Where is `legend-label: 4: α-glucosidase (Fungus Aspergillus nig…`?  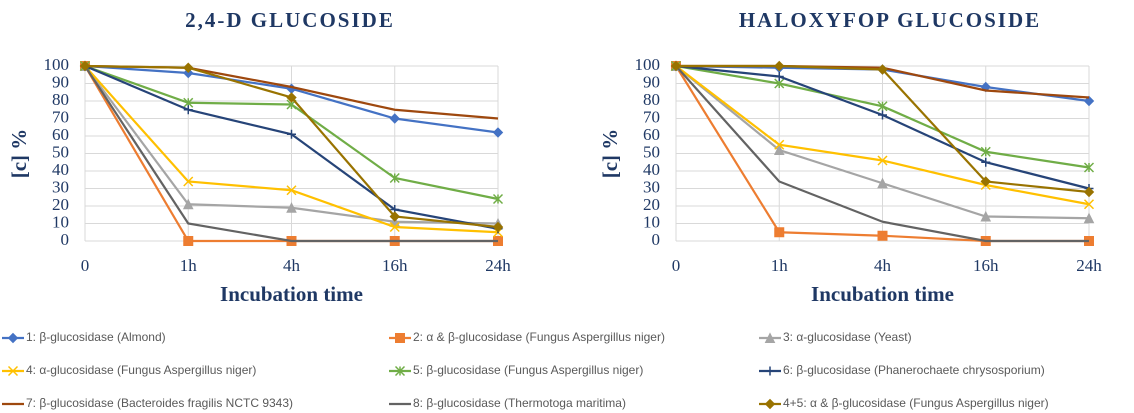 legend-label: 4: α-glucosidase (Fungus Aspergillus nig… is located at coordinates (141, 370).